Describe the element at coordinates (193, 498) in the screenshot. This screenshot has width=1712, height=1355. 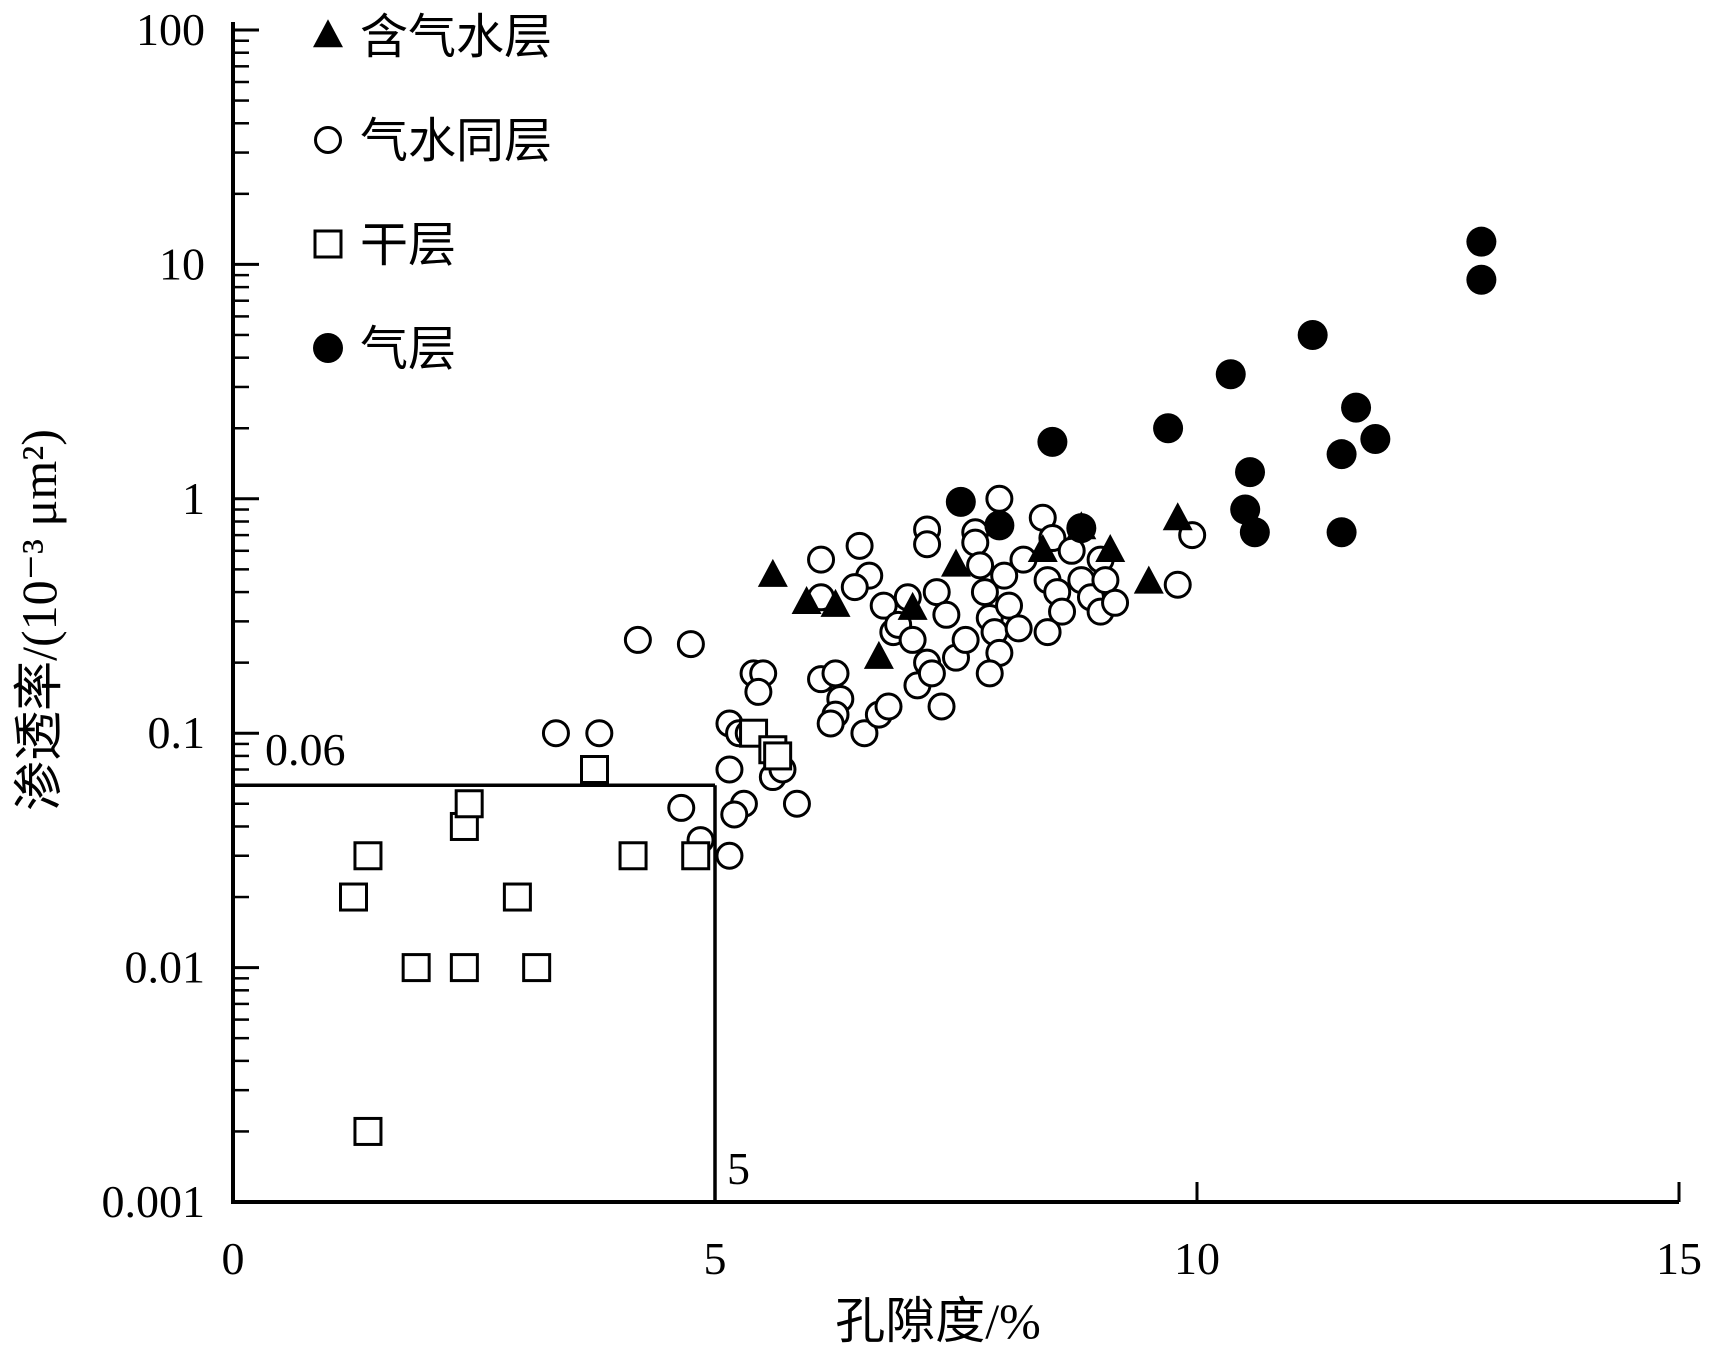
I see `y-tick-label: 1` at that location.